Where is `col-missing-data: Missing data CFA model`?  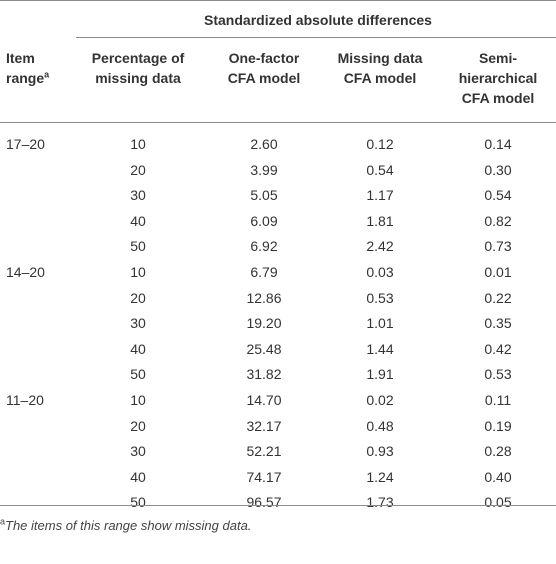
col-missing-data: Missing data CFA model is located at coordinates (380, 68).